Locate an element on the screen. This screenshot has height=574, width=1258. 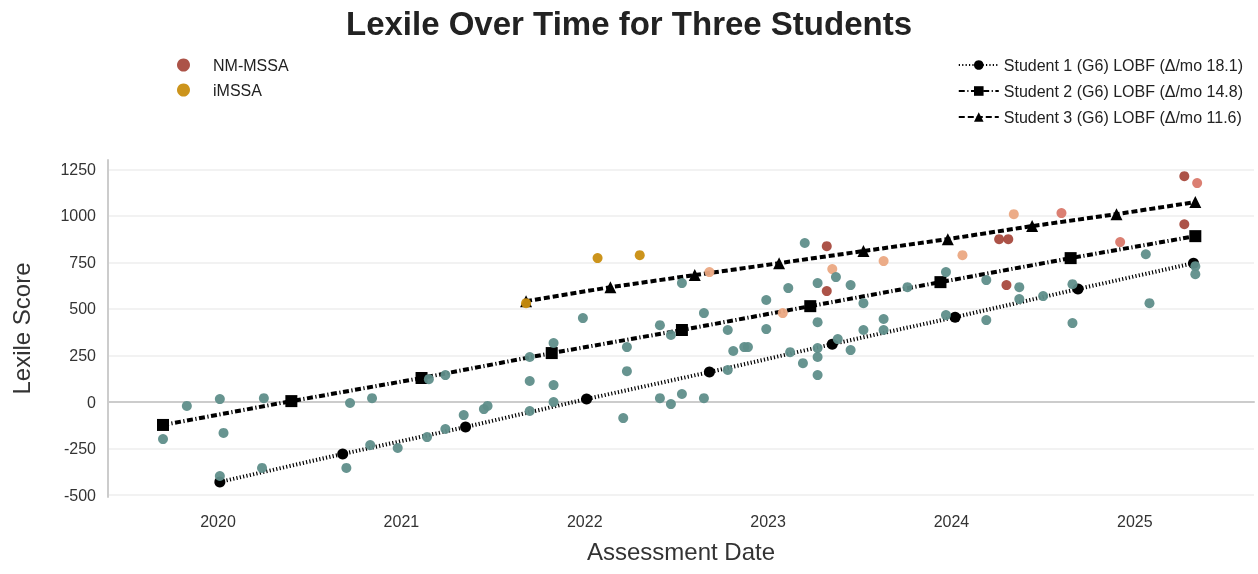
y-tick-label: 750 is located at coordinates (83, 262).